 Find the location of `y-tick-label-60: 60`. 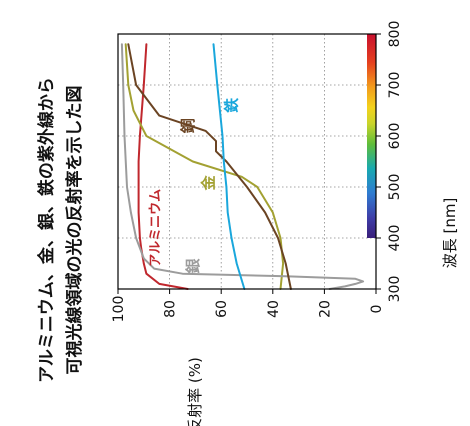

y-tick-label-60: 60 is located at coordinates (222, 309).